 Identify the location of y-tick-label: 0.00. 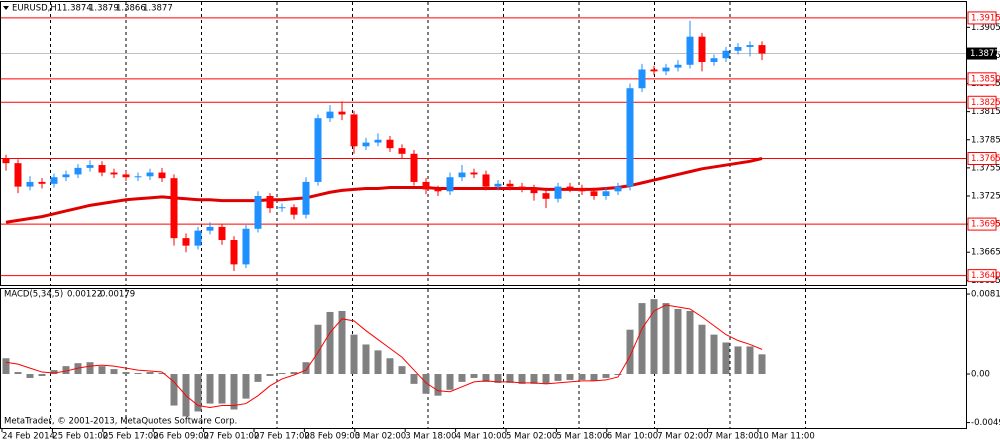
(980, 375).